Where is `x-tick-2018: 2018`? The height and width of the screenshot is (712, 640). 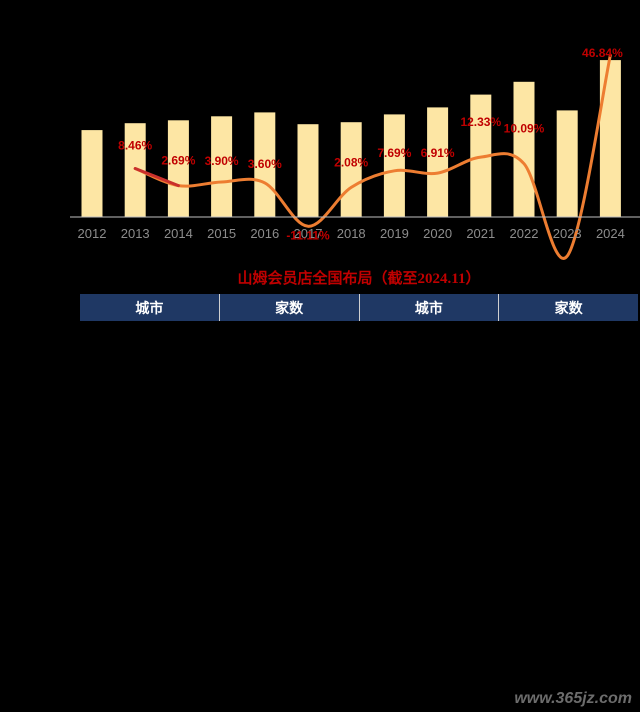 x-tick-2018: 2018 is located at coordinates (351, 233).